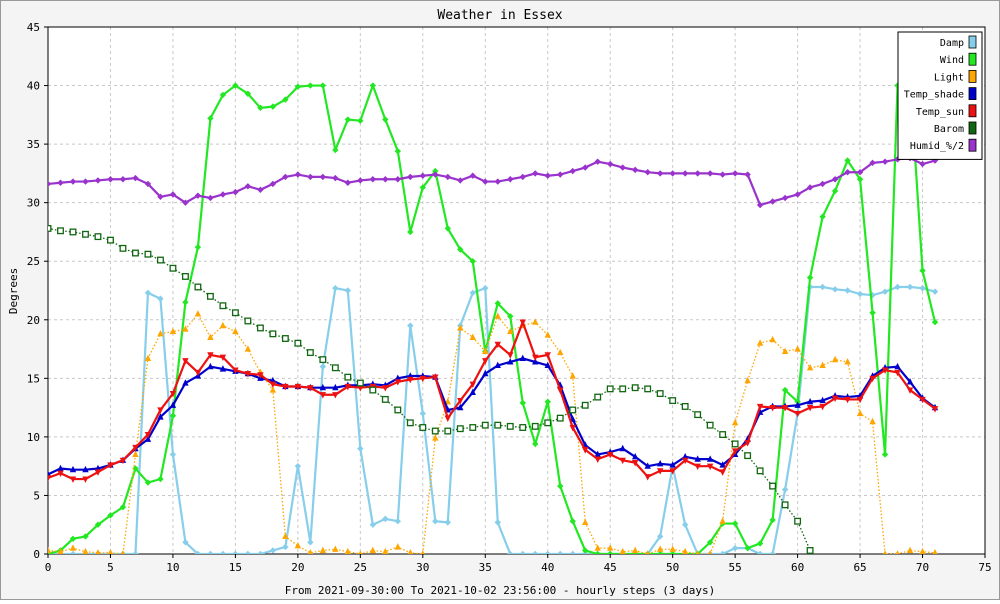 Image resolution: width=1000 pixels, height=604 pixels. I want to click on legend-label-light: Light, so click(949, 77).